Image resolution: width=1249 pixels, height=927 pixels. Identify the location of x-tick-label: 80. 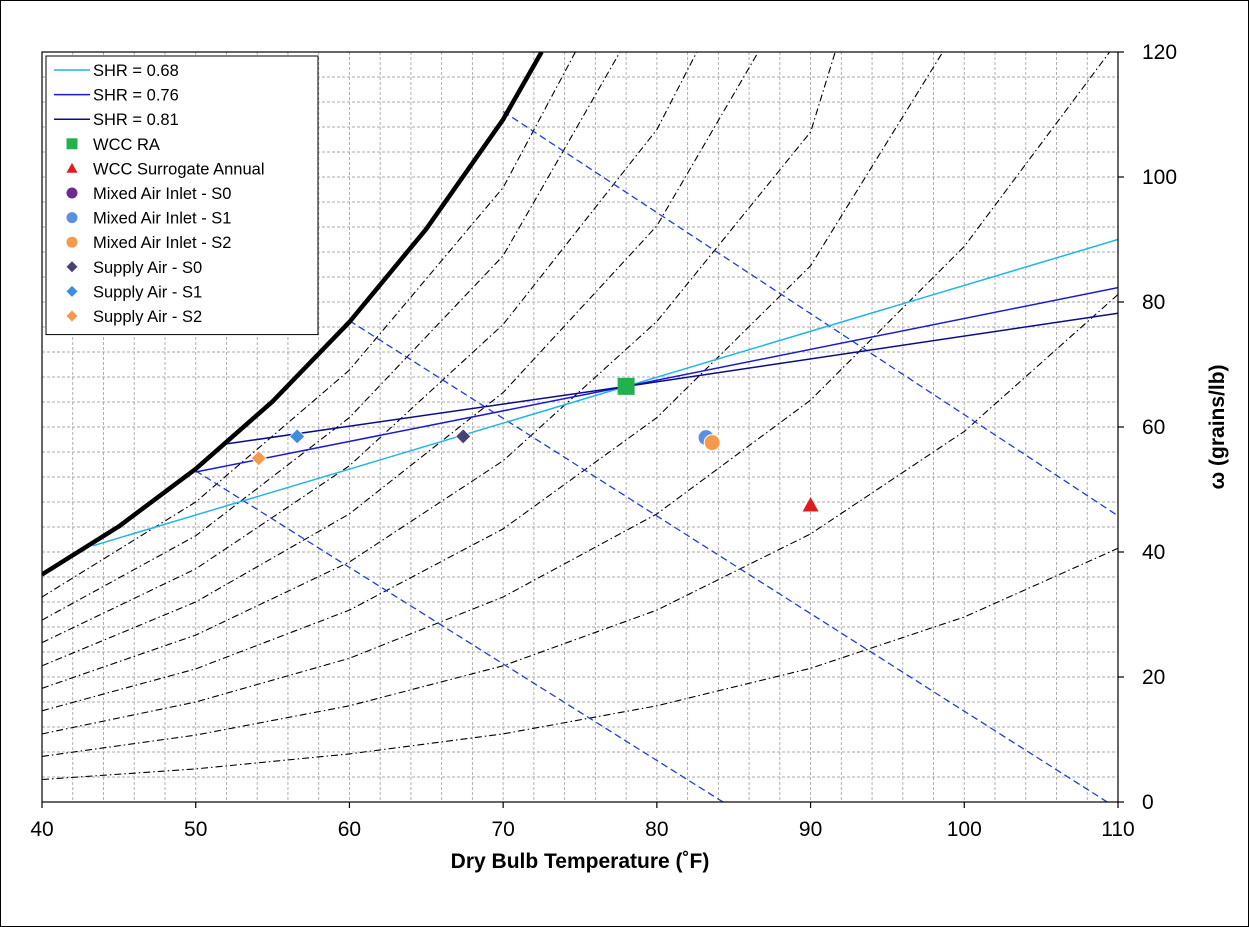
(656, 829).